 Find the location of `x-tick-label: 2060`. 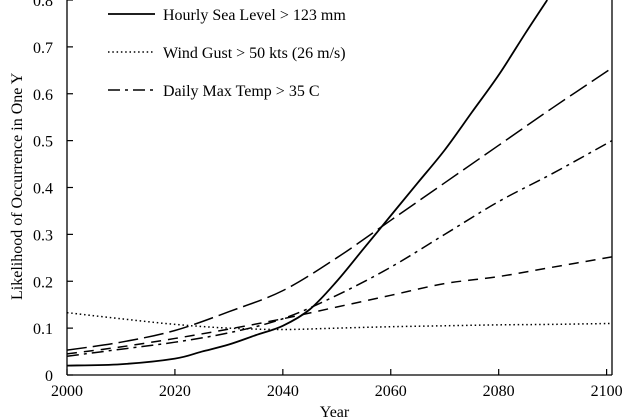

x-tick-label: 2060 is located at coordinates (391, 391).